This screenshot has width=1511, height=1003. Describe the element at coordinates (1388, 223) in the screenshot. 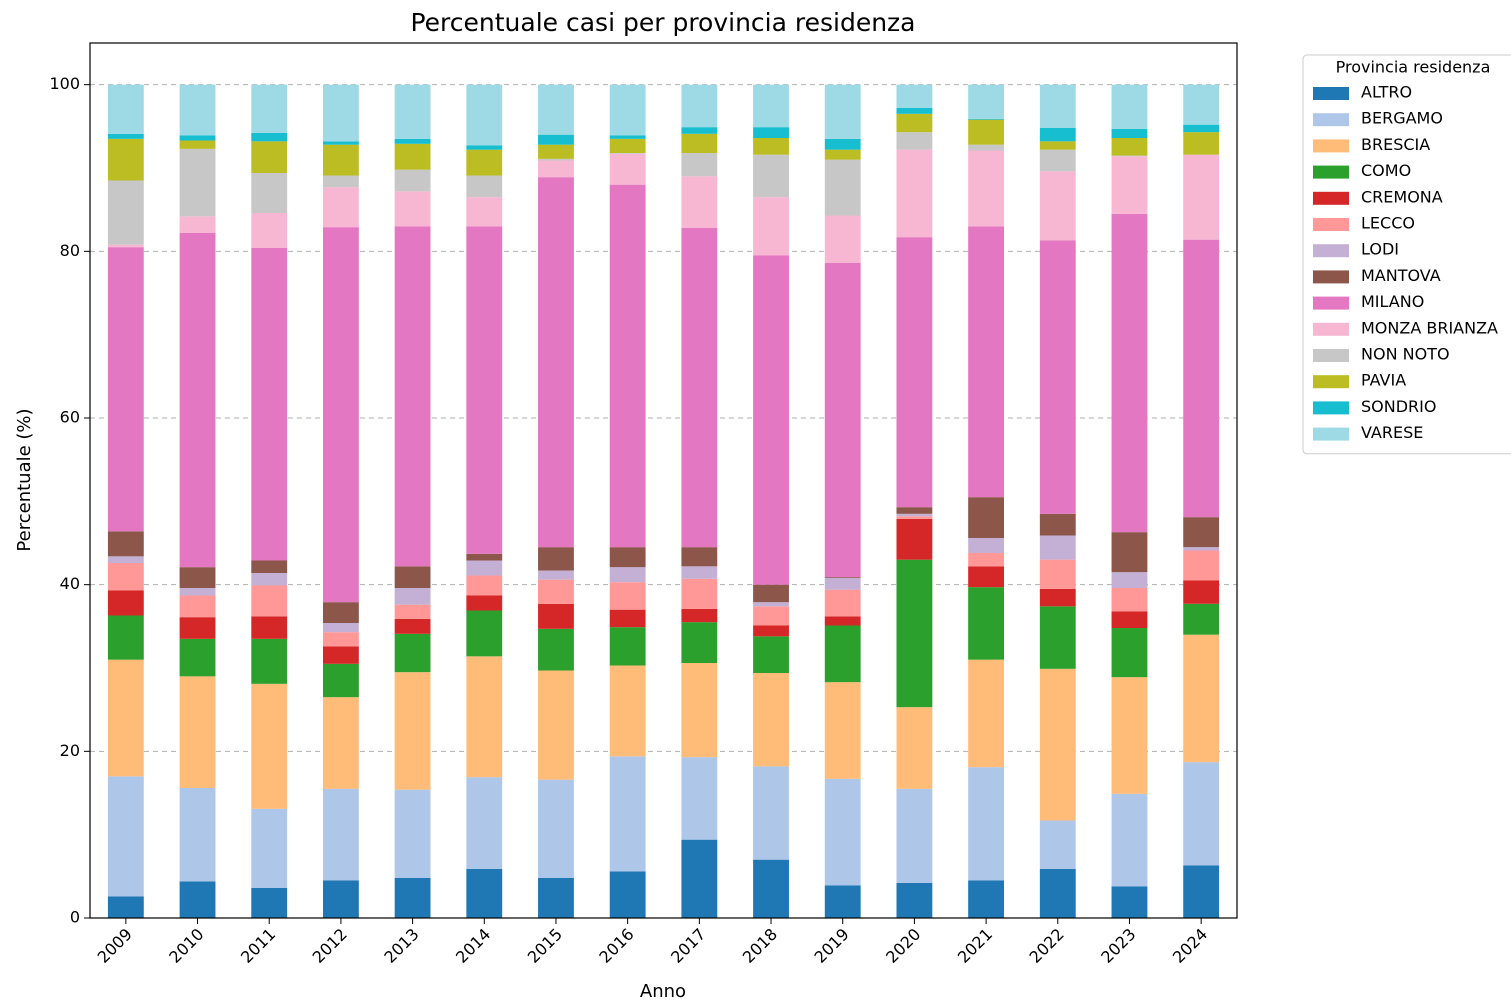

I see `legend-label: LECCO` at that location.